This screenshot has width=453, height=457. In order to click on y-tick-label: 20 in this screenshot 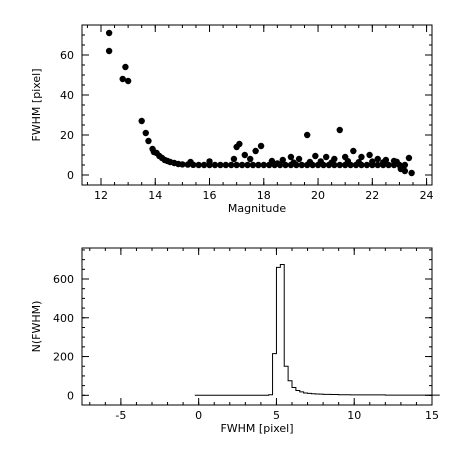, I will do `click(67, 135)`.